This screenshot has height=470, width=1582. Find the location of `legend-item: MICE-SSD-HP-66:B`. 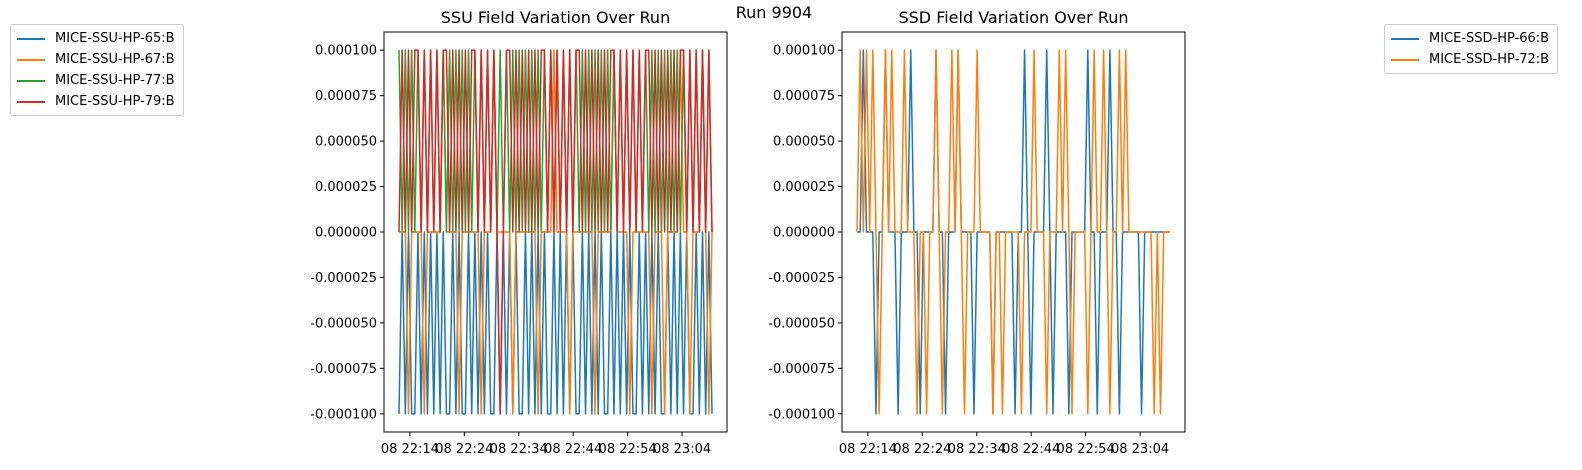

legend-item: MICE-SSD-HP-66:B is located at coordinates (1470, 38).